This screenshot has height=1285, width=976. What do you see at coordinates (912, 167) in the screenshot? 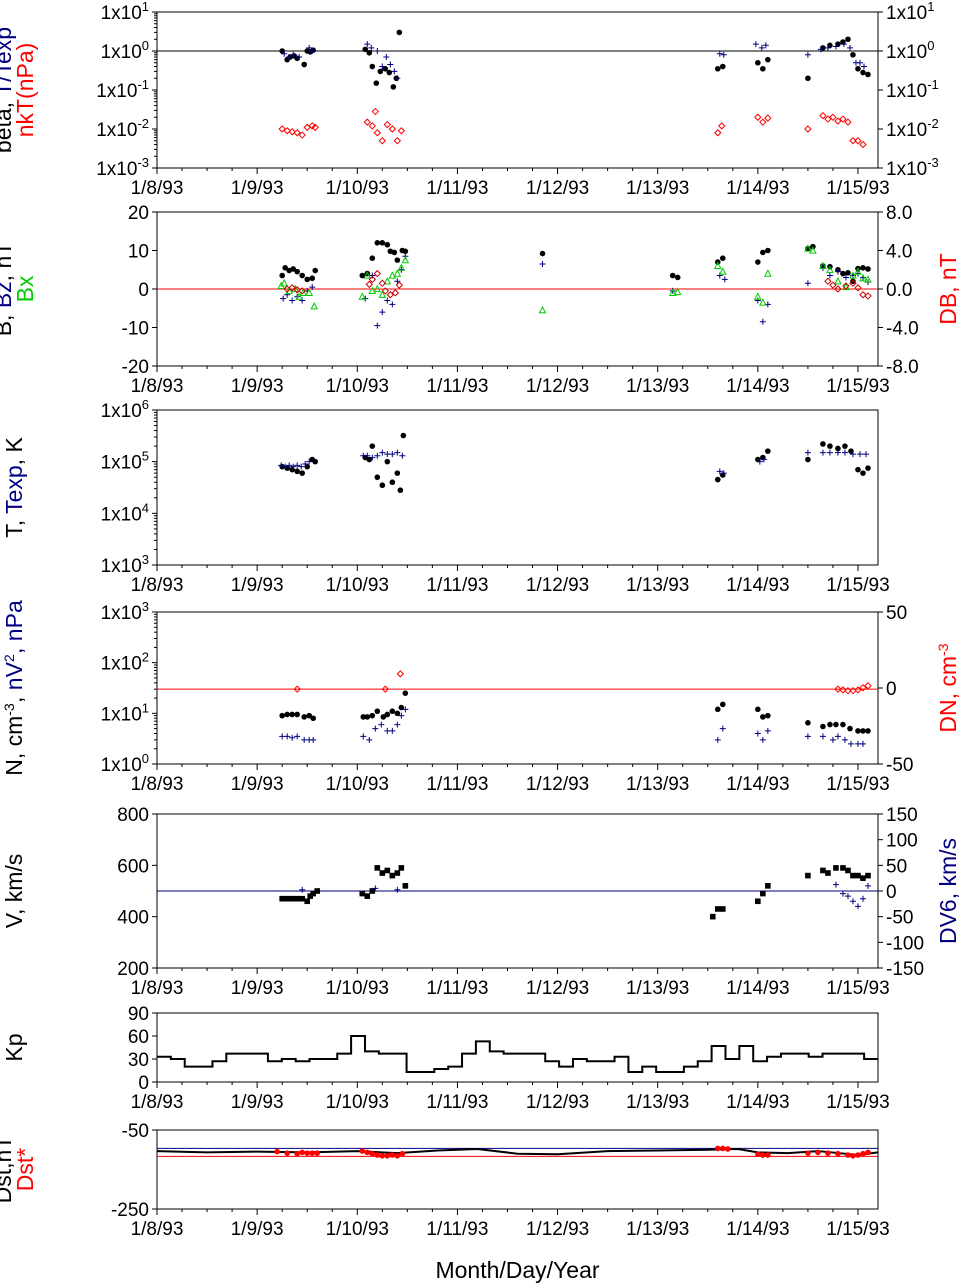
I see `y-right-tick-label: 1x10⁻³` at bounding box center [912, 167].